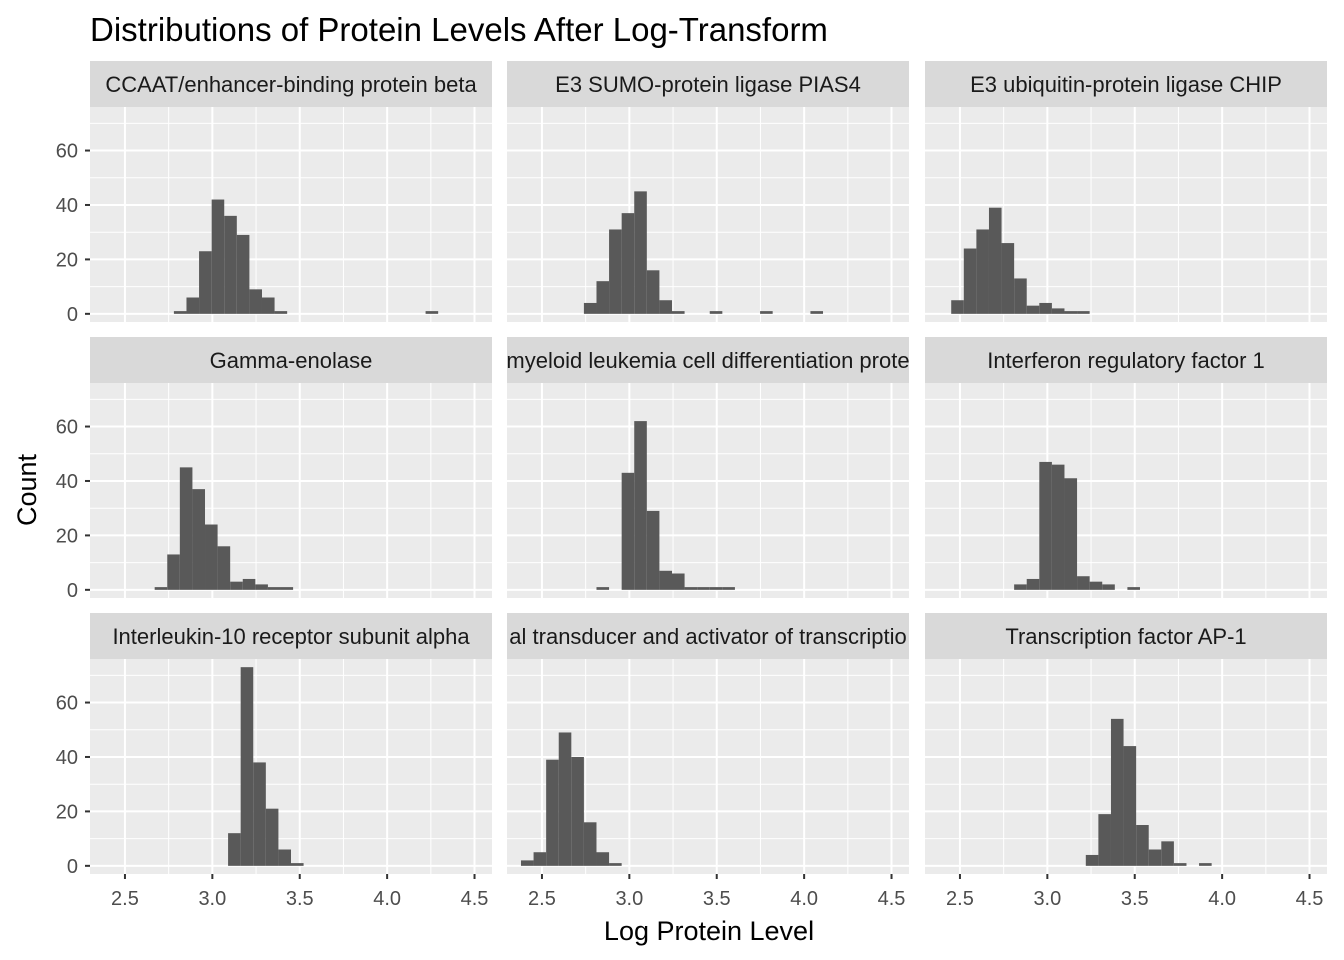 Image resolution: width=1344 pixels, height=960 pixels. I want to click on facet-strip-label: CCAAT/enhancer-binding protein beta, so click(291, 84).